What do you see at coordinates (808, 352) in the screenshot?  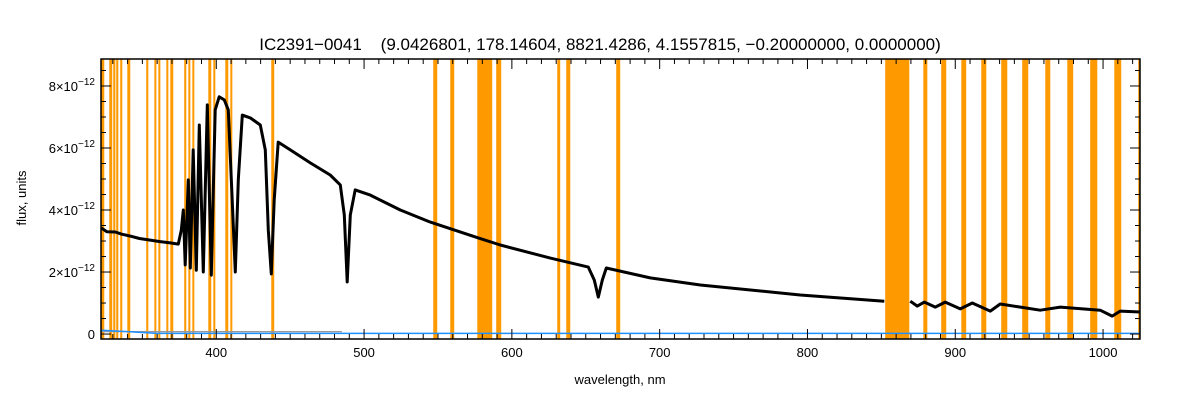 I see `x-tick-label: 800` at bounding box center [808, 352].